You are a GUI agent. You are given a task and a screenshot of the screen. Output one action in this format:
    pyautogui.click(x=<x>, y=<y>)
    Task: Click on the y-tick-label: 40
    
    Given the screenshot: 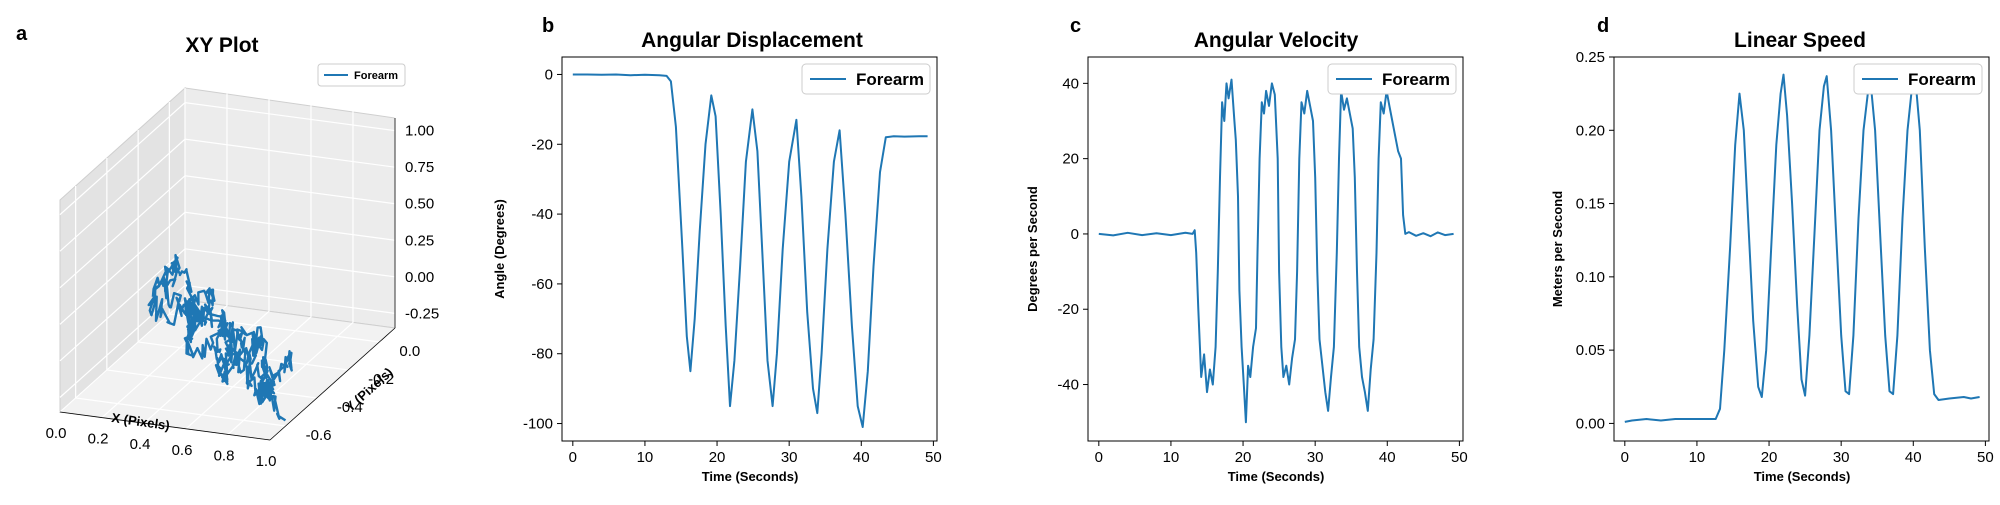 What is the action you would take?
    pyautogui.click(x=1070, y=83)
    